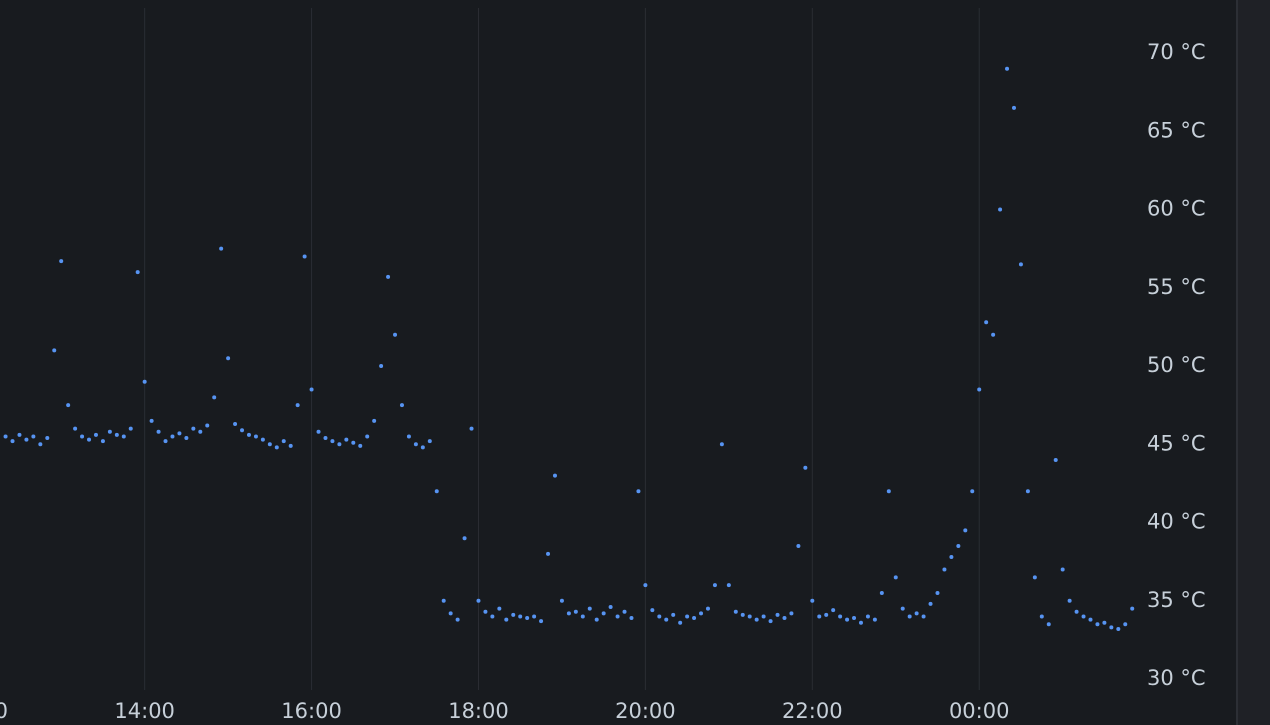  What do you see at coordinates (1176, 287) in the screenshot?
I see `y-tick-label: 55 °C` at bounding box center [1176, 287].